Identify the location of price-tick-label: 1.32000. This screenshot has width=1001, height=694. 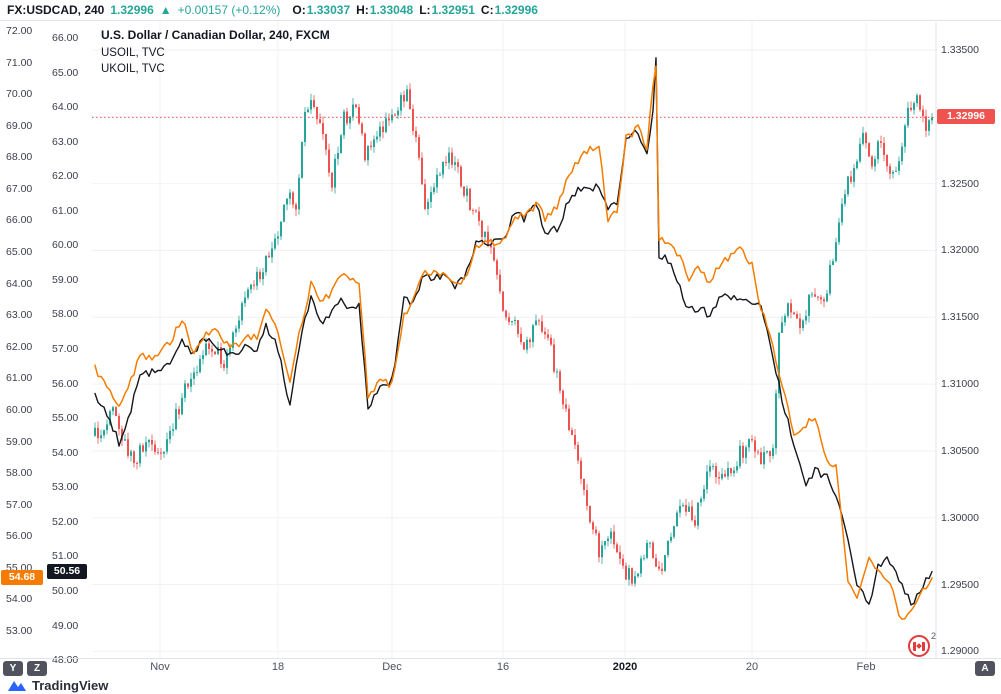
(960, 250).